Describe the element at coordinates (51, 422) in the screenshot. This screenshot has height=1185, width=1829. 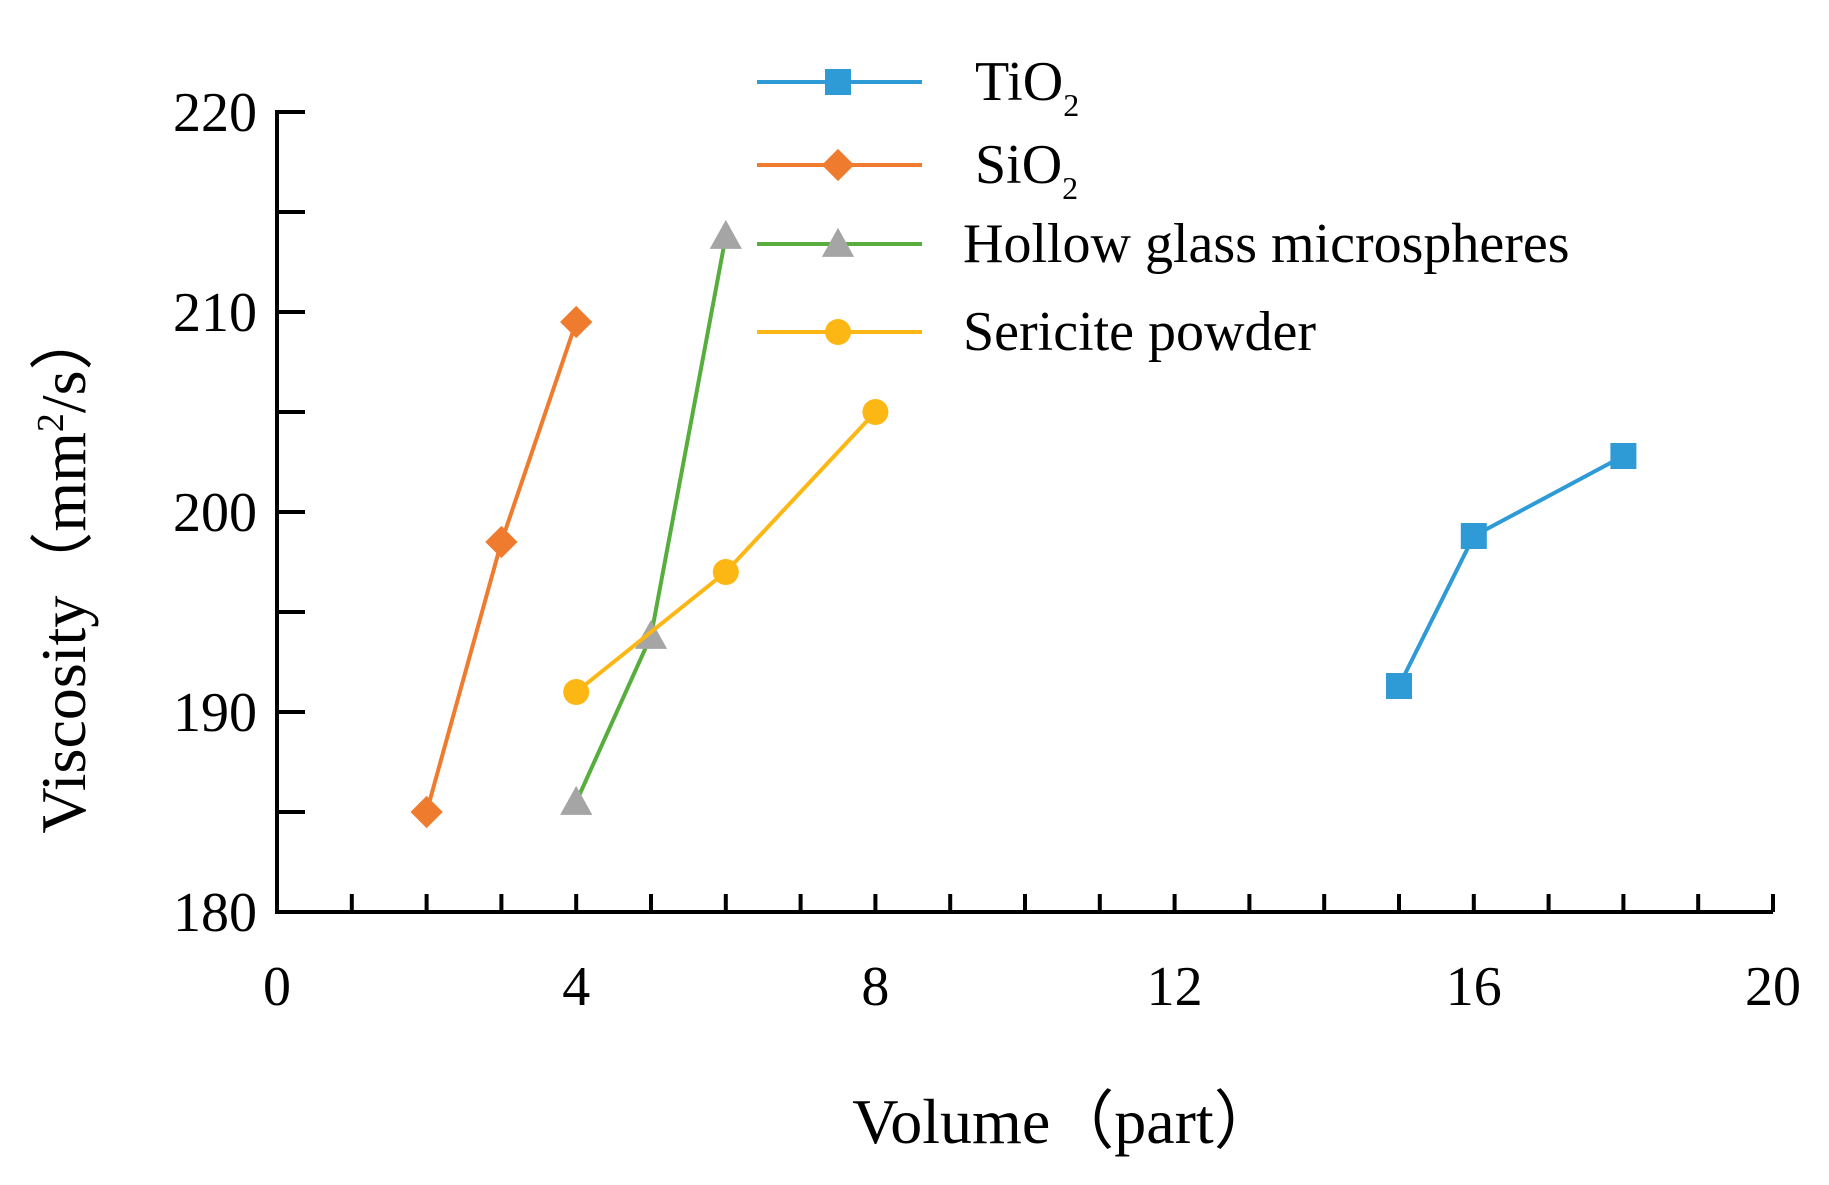
I see `y-axis-title-sup: 2` at that location.